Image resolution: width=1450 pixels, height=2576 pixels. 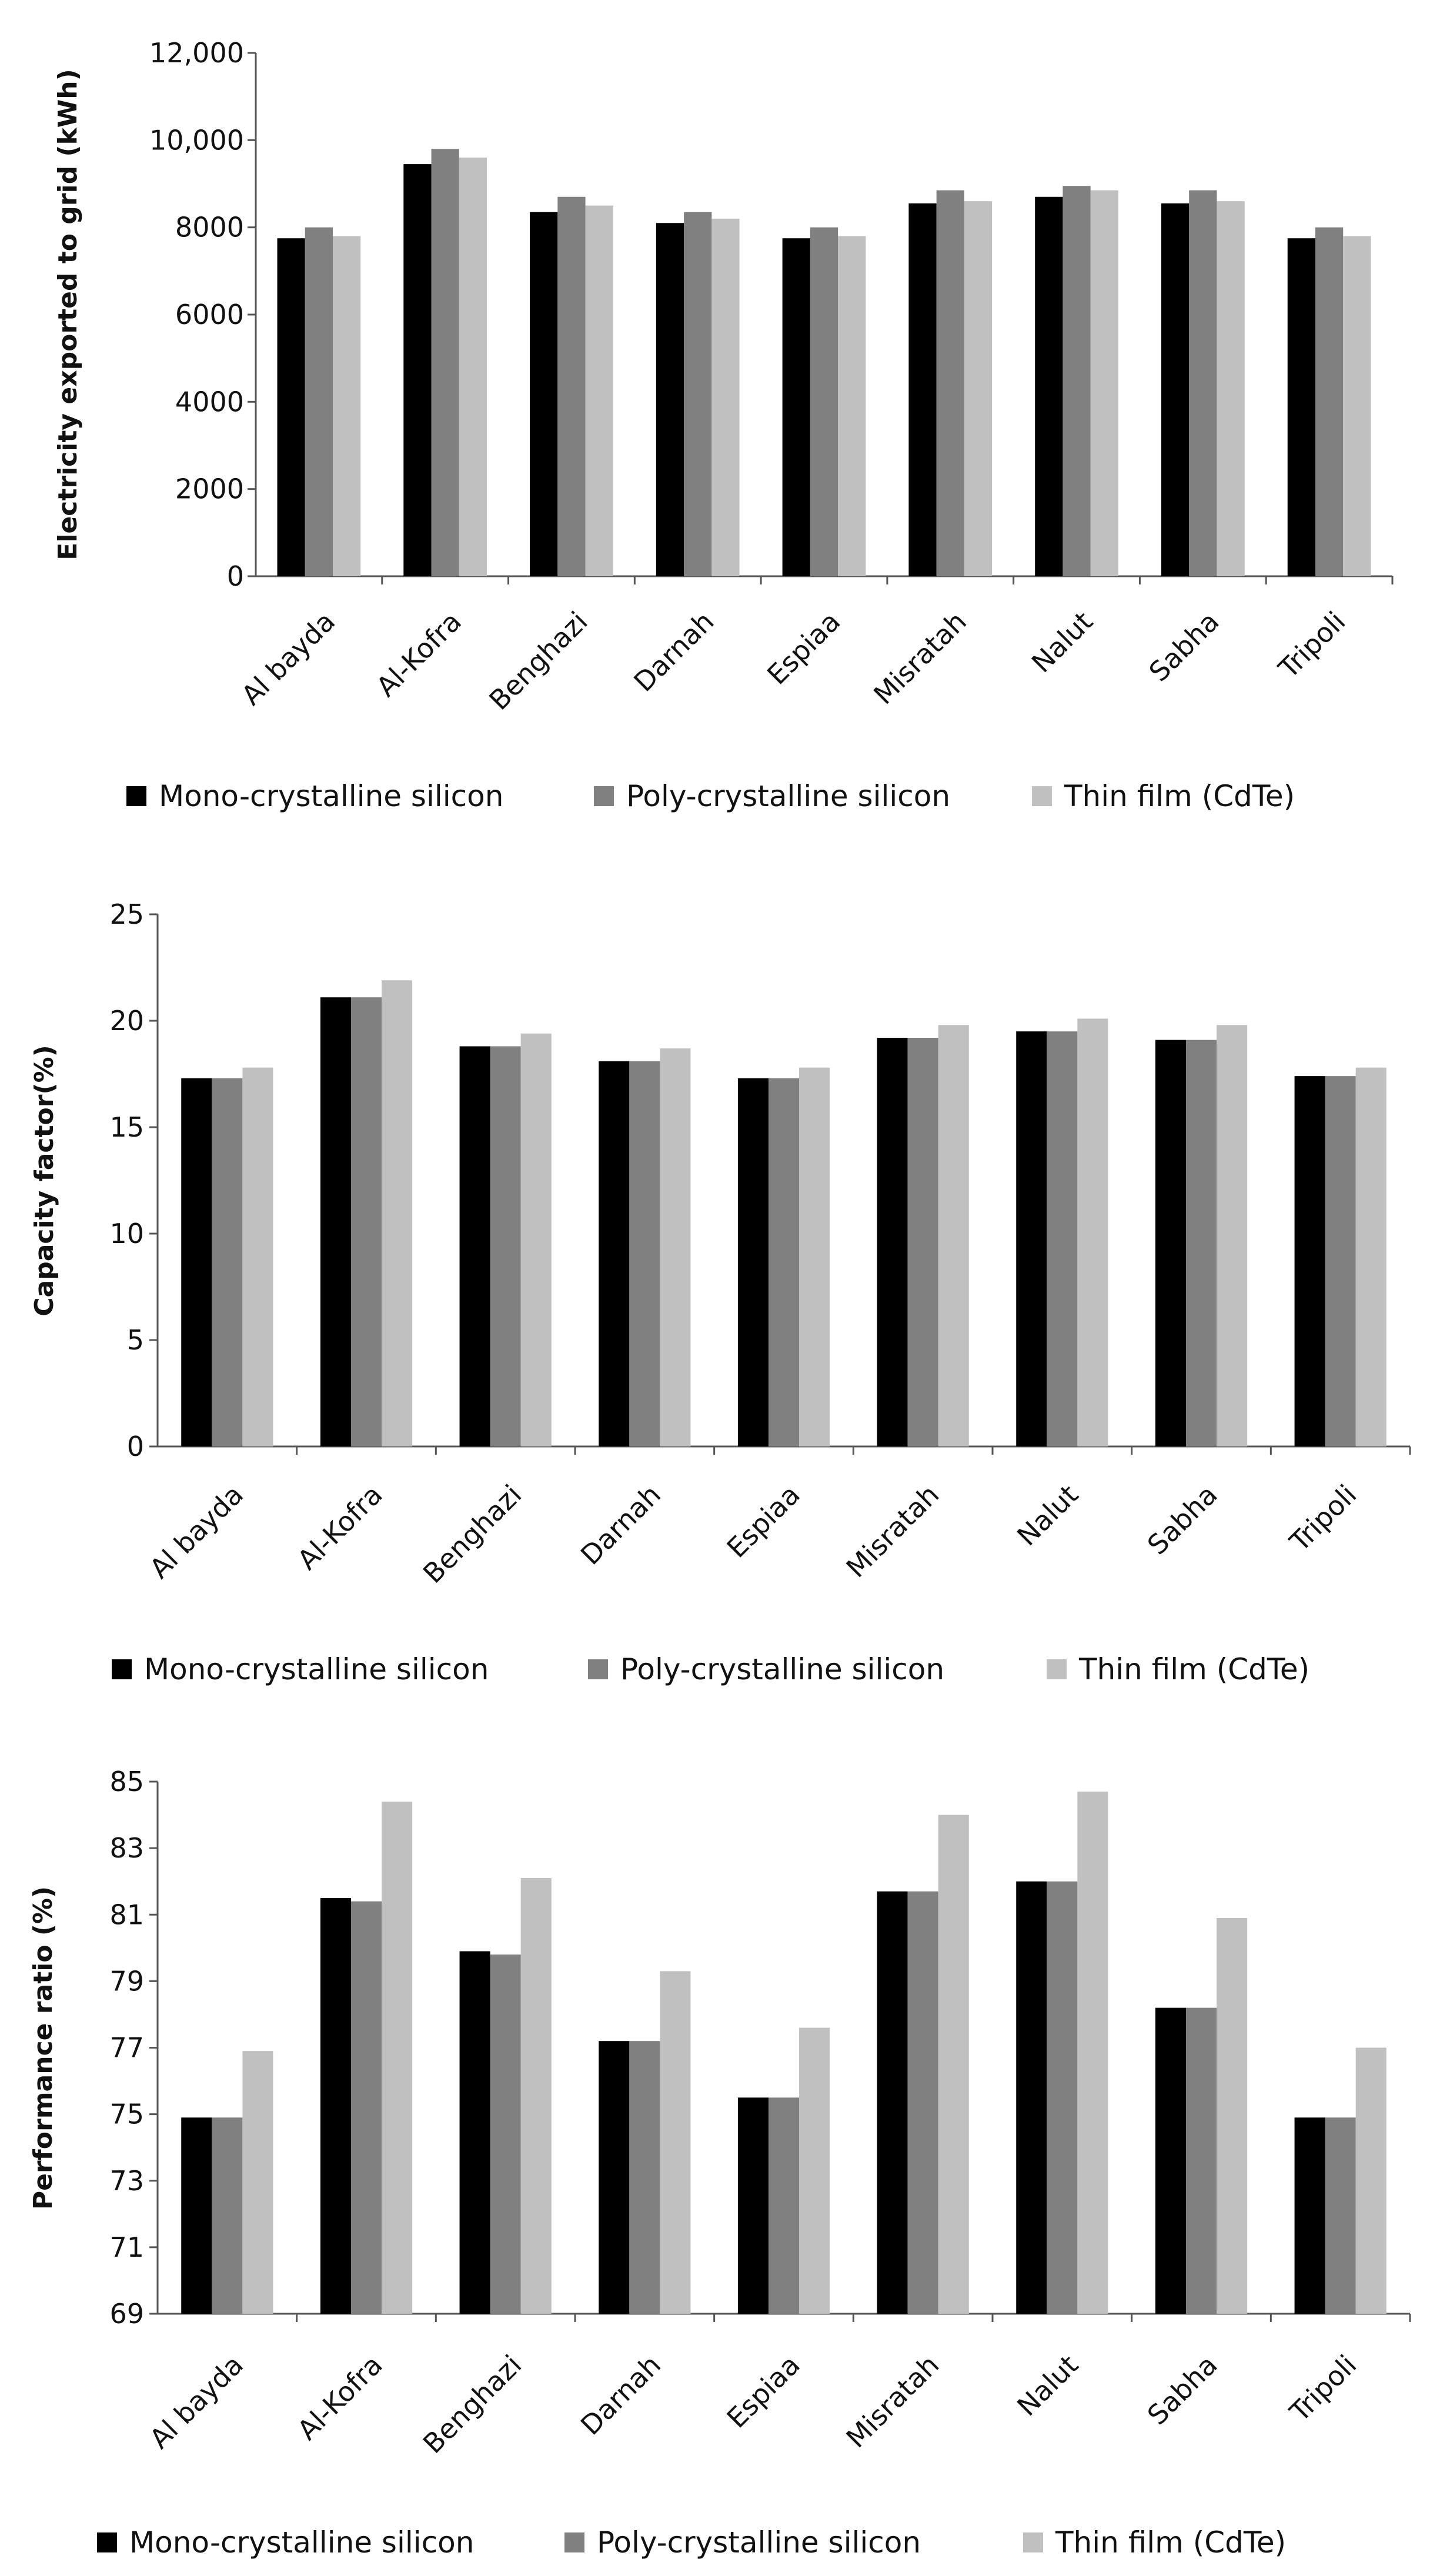 What do you see at coordinates (209, 489) in the screenshot?
I see `y-tick-label: 2000` at bounding box center [209, 489].